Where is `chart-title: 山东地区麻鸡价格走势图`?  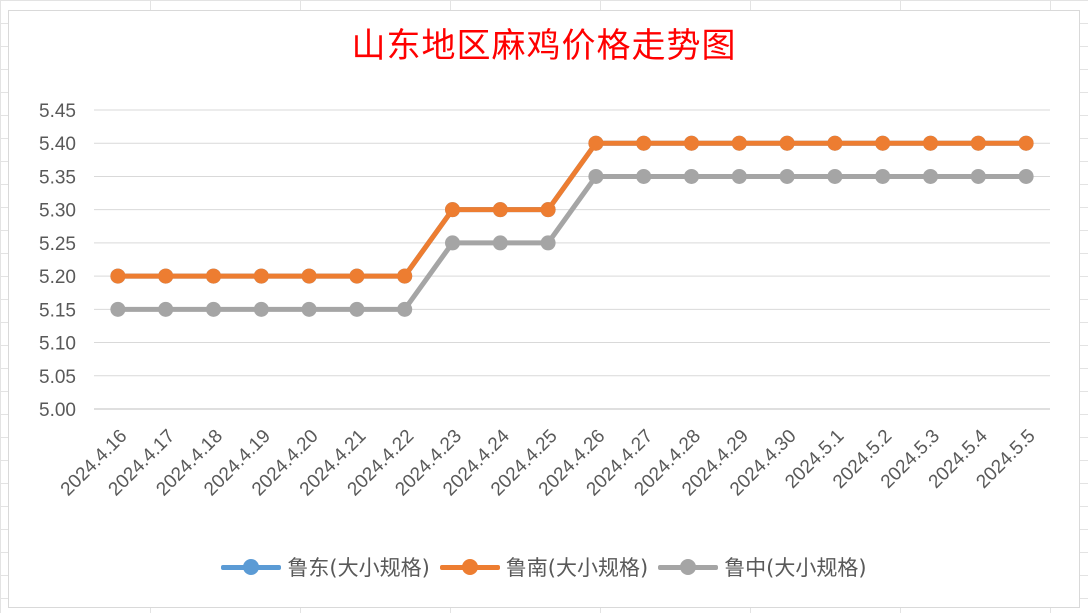
chart-title: 山东地区麻鸡价格走势图 is located at coordinates (544, 46).